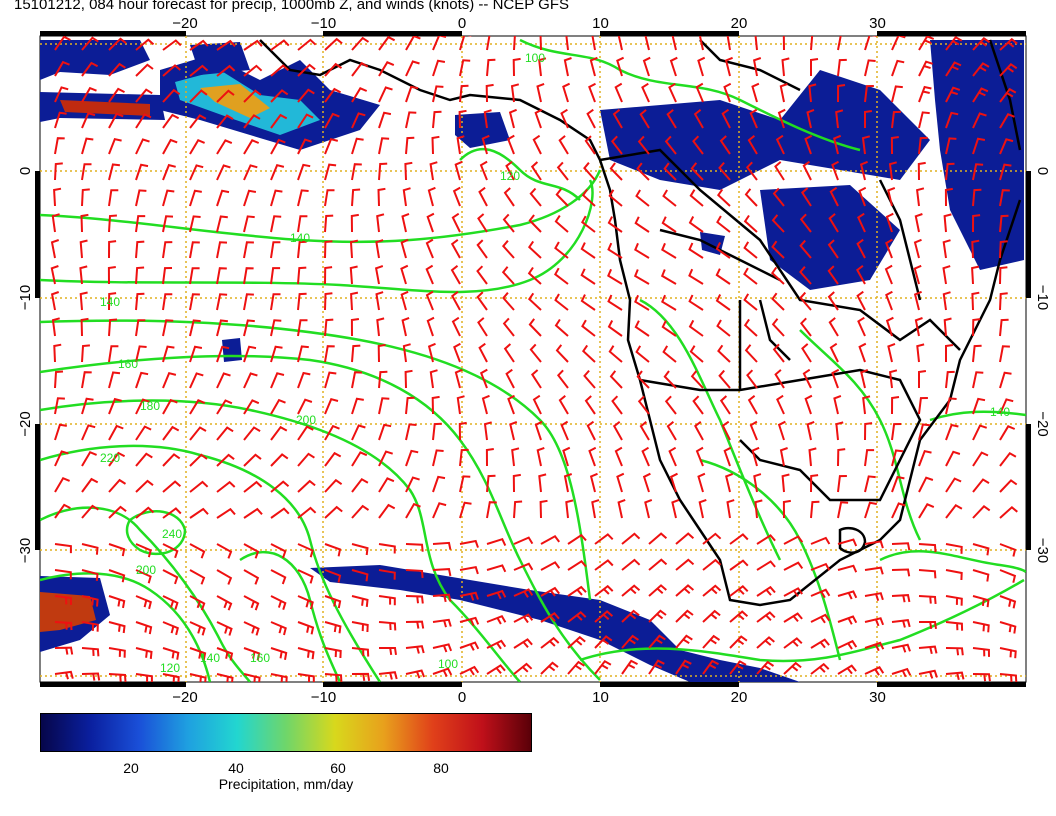 This screenshot has width=1056, height=816. What do you see at coordinates (877, 697) in the screenshot?
I see `axis-tick-label: 30` at bounding box center [877, 697].